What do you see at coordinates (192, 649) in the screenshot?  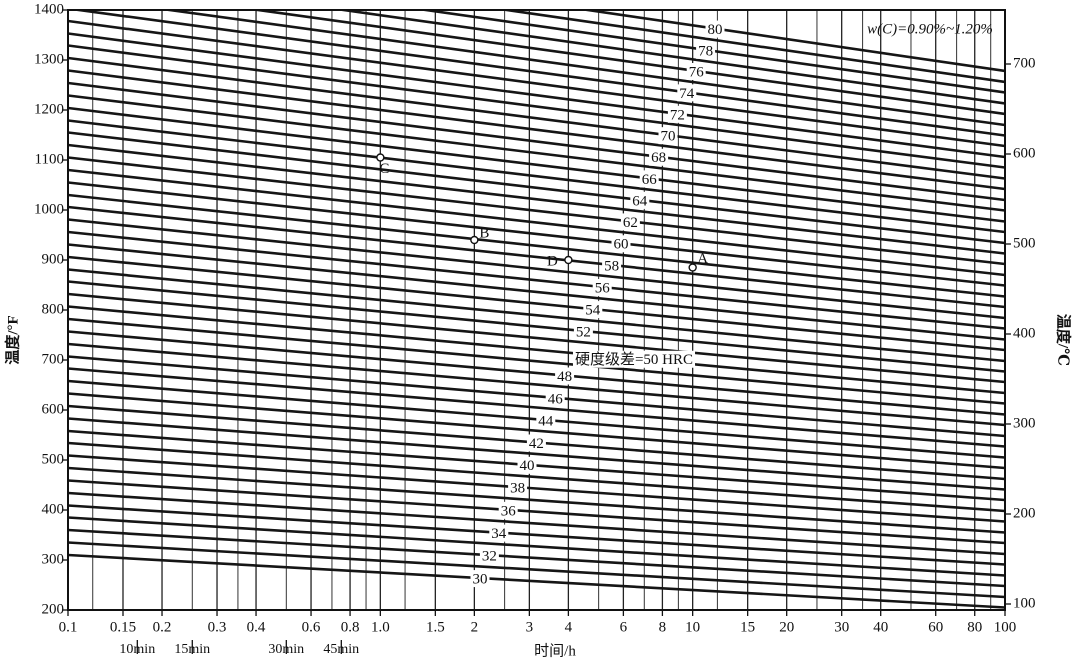 I see `x-tick2-label: 15min` at bounding box center [192, 649].